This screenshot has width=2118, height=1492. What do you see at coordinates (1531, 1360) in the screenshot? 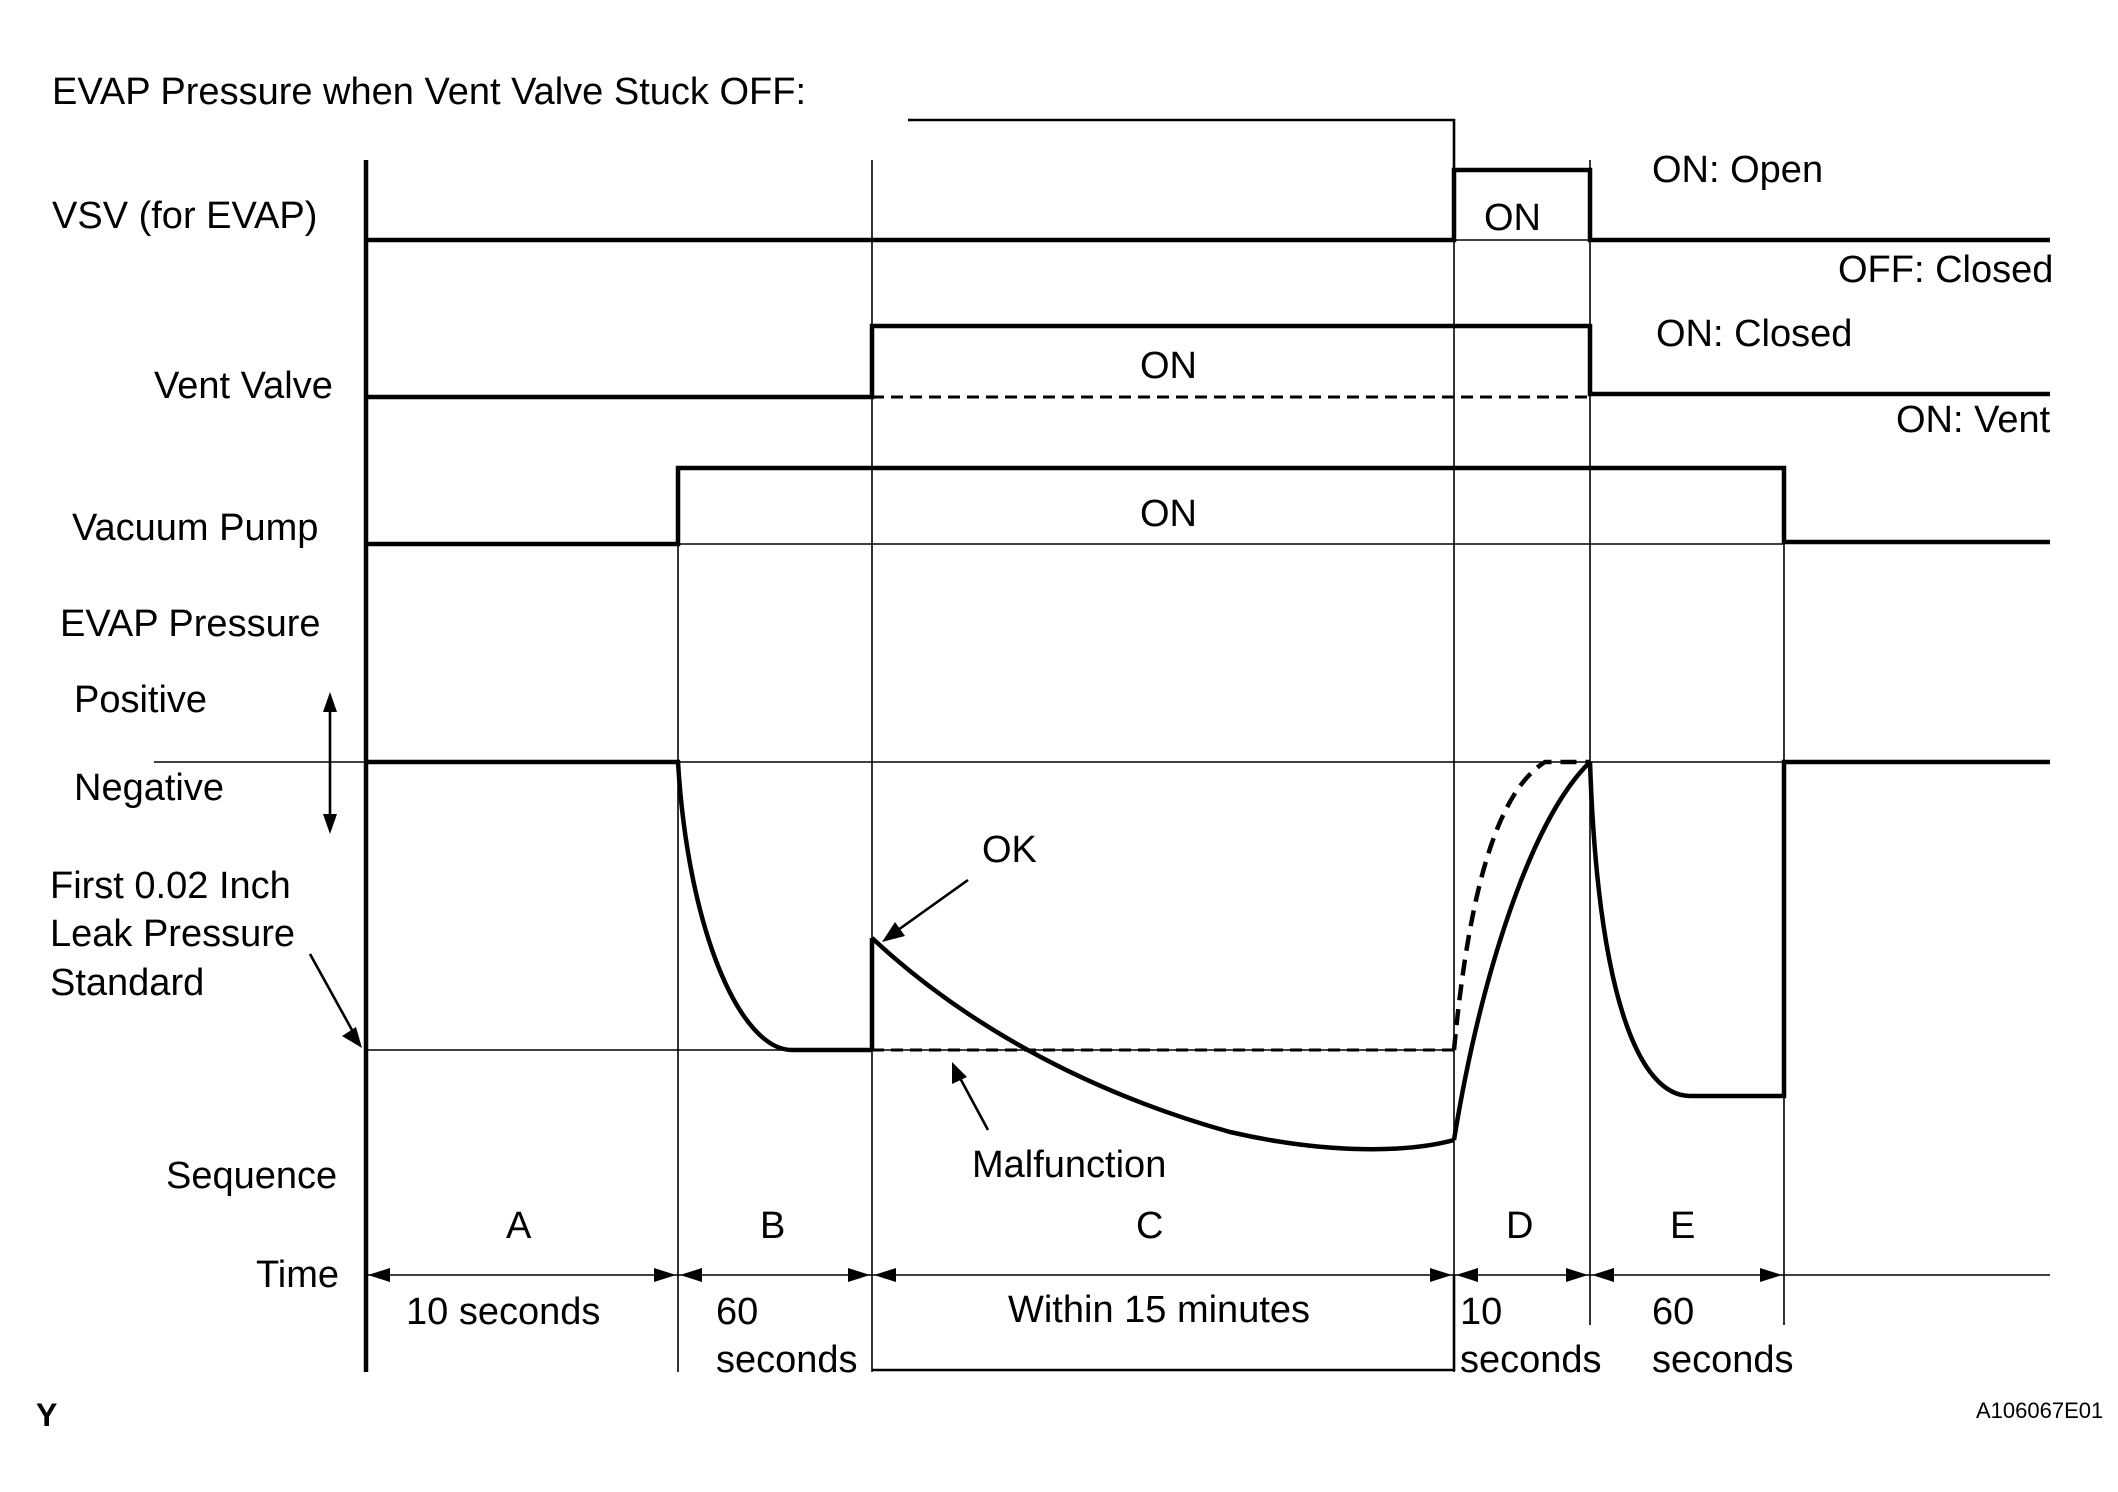
I see `time-d-2: seconds` at bounding box center [1531, 1360].